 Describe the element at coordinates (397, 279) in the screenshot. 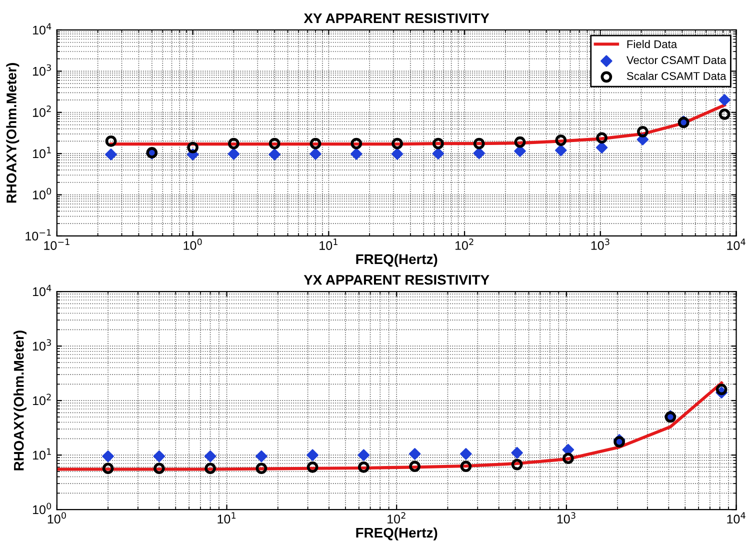

I see `chart-title: YX APPARENT RESISTIVITY` at that location.